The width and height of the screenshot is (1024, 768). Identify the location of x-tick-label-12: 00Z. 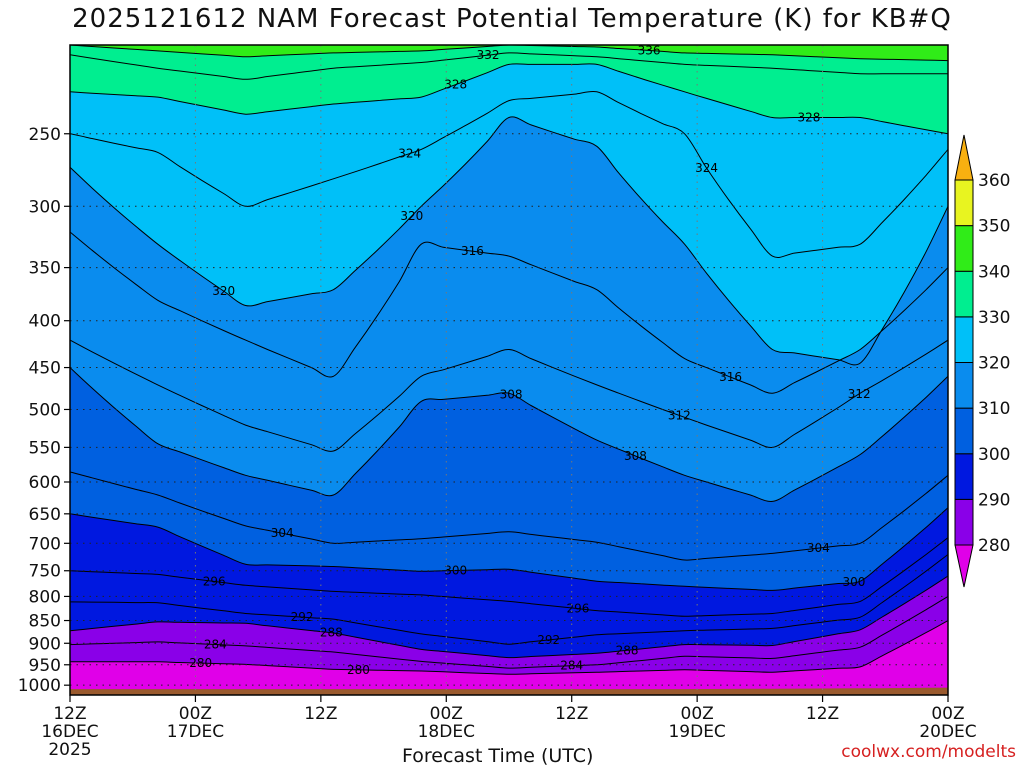
(195, 714).